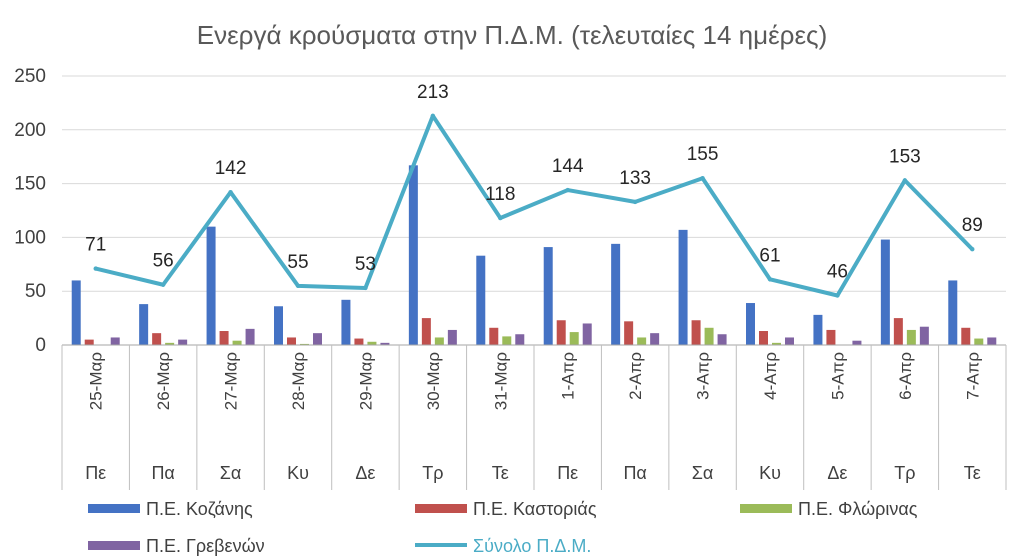 The width and height of the screenshot is (1024, 560). What do you see at coordinates (500, 473) in the screenshot?
I see `day-label: Τε` at bounding box center [500, 473].